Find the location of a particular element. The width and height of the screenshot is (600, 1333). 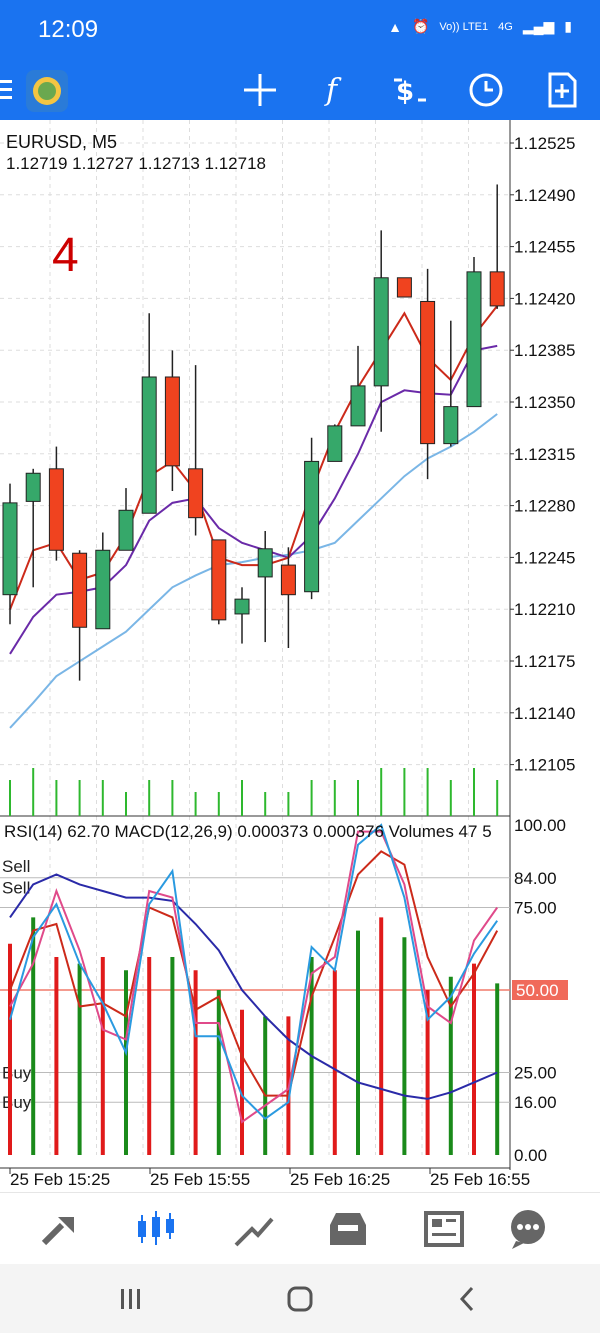

indicator-tick-label: 50.00 is located at coordinates (537, 990).